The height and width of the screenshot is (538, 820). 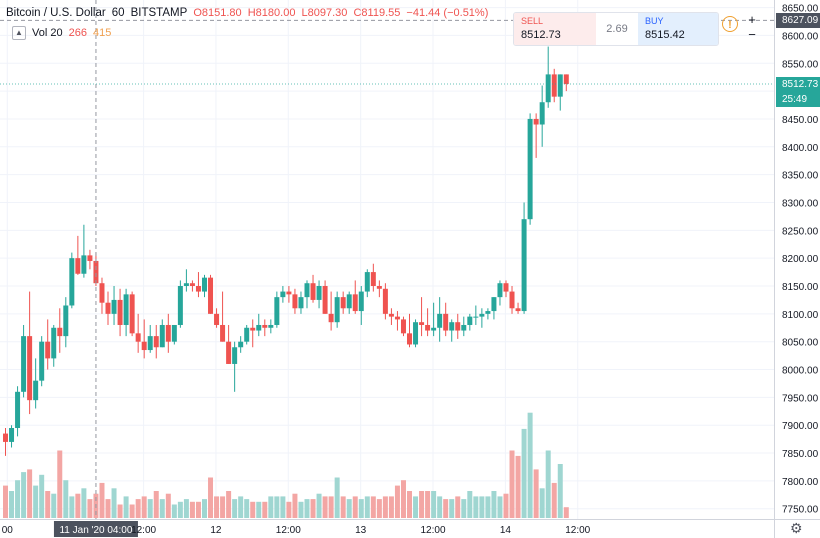 I want to click on sell-button: SELL 8512.73, so click(x=555, y=29).